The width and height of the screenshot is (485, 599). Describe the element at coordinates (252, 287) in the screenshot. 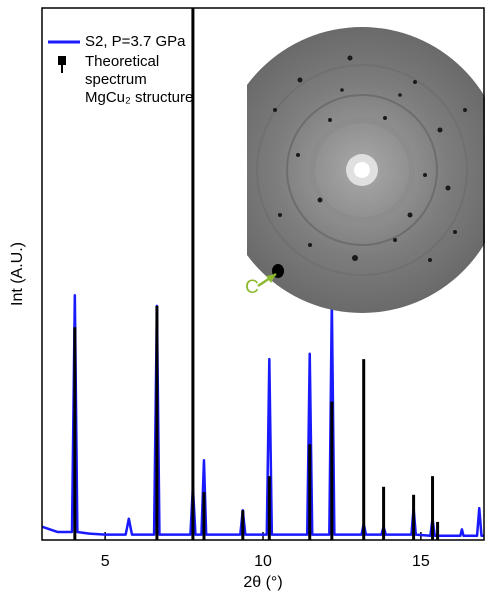

I see `annotation: C` at that location.